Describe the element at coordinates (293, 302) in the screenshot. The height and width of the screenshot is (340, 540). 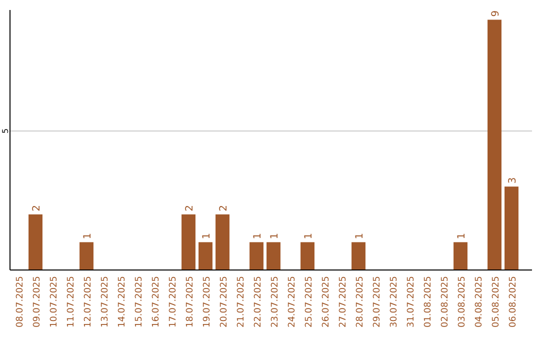
I see `x-tick-label: 24.07.2025` at that location.